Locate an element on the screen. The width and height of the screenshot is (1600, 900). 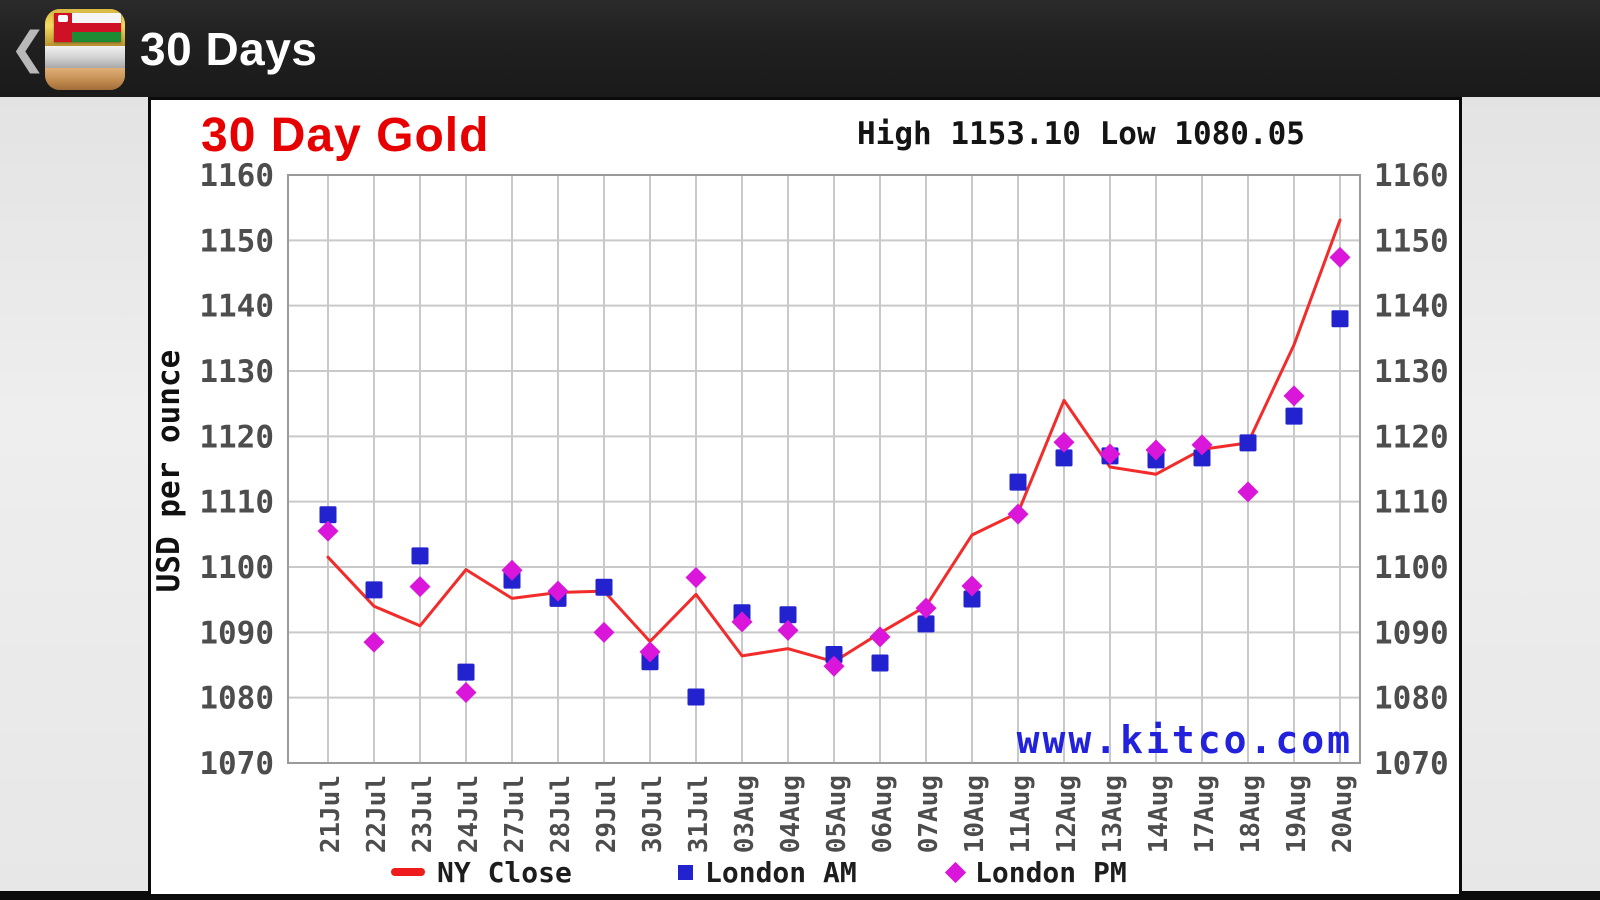
y-tick-label-right: 1120 is located at coordinates (1411, 437).